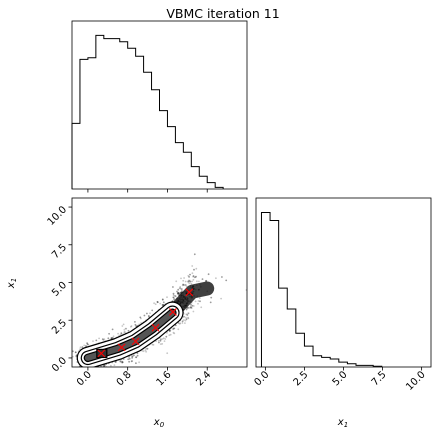 The image size is (441, 436). What do you see at coordinates (340, 378) in the screenshot?
I see `x-tick-label-x1-2: 5.0` at bounding box center [340, 378].